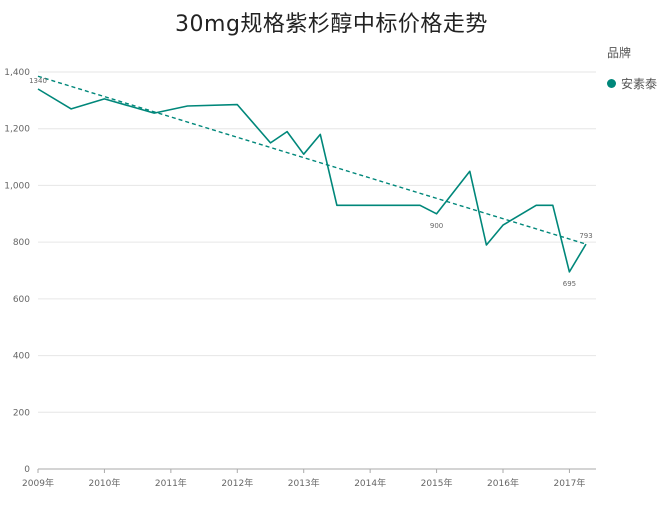  I want to click on data-label: 793, so click(585, 236).